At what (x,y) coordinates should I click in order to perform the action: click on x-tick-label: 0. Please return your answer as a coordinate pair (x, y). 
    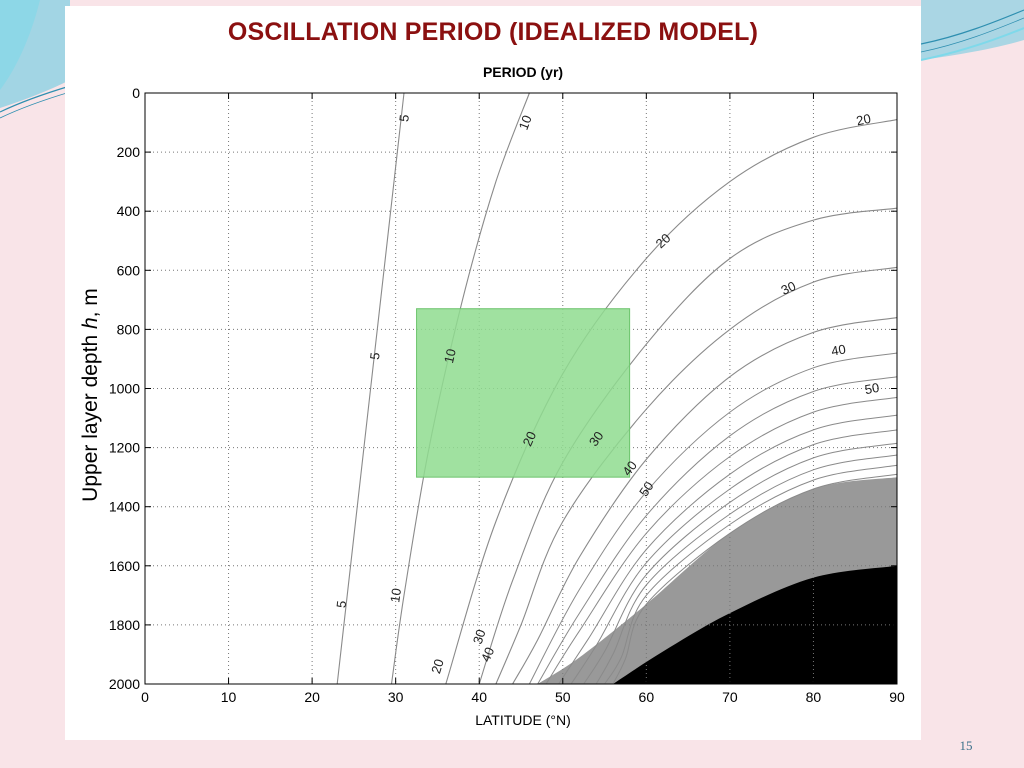
    Looking at the image, I should click on (145, 697).